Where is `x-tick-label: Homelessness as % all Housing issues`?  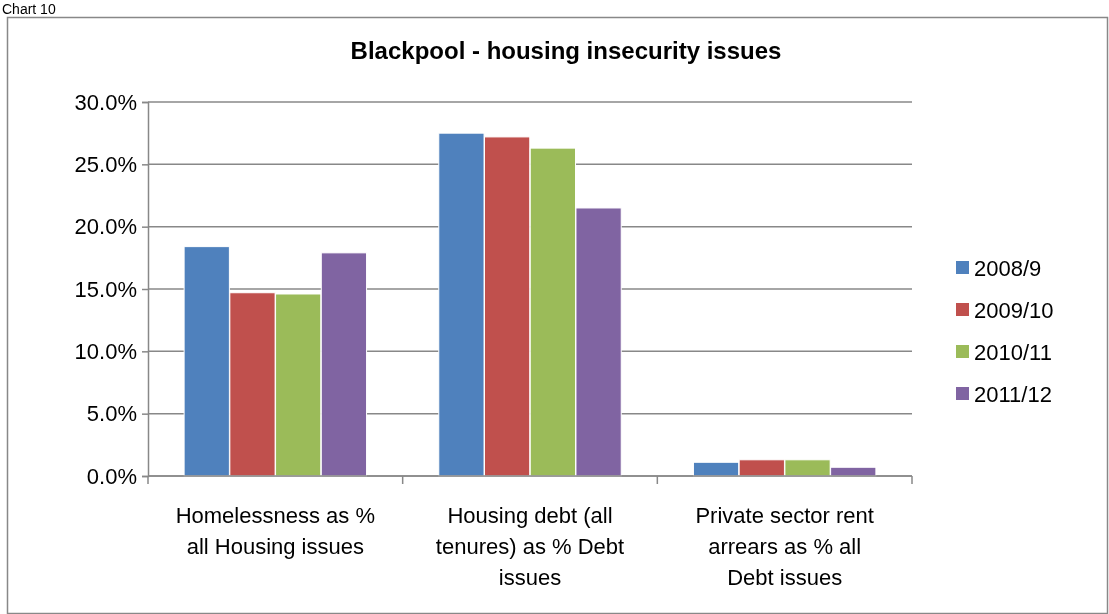
x-tick-label: Homelessness as % all Housing issues is located at coordinates (275, 531).